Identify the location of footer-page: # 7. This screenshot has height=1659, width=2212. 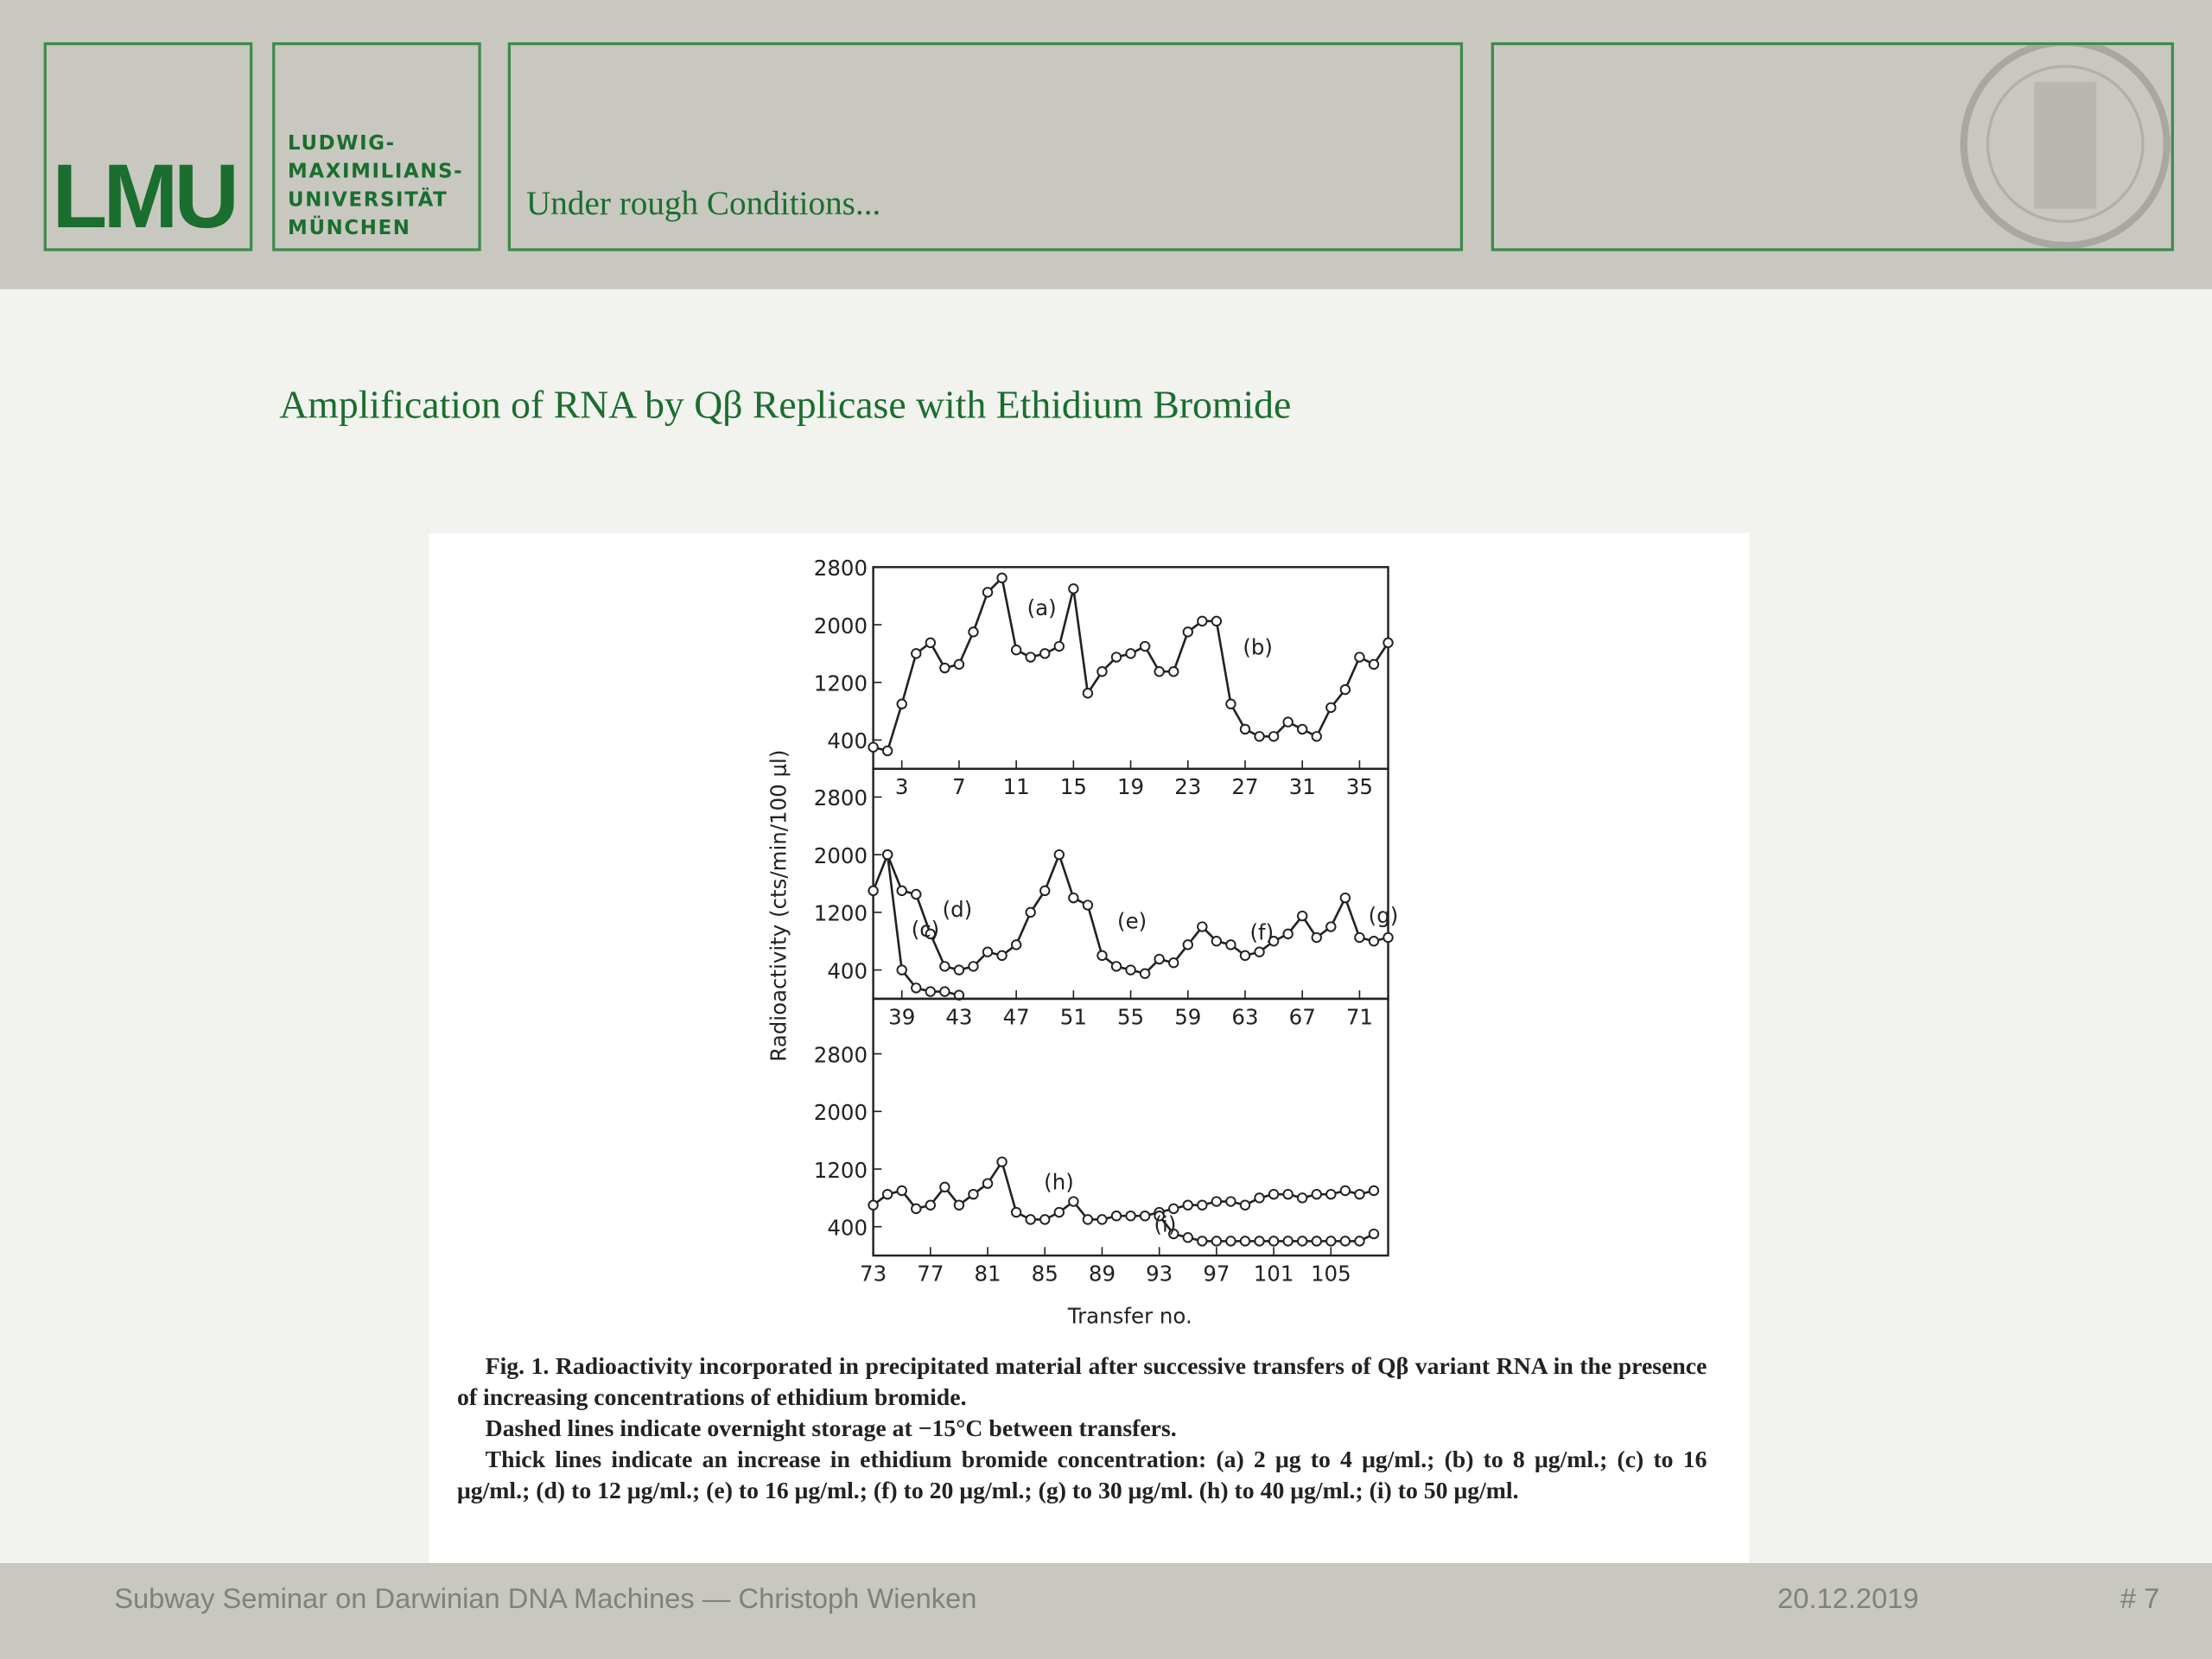
(2140, 1600).